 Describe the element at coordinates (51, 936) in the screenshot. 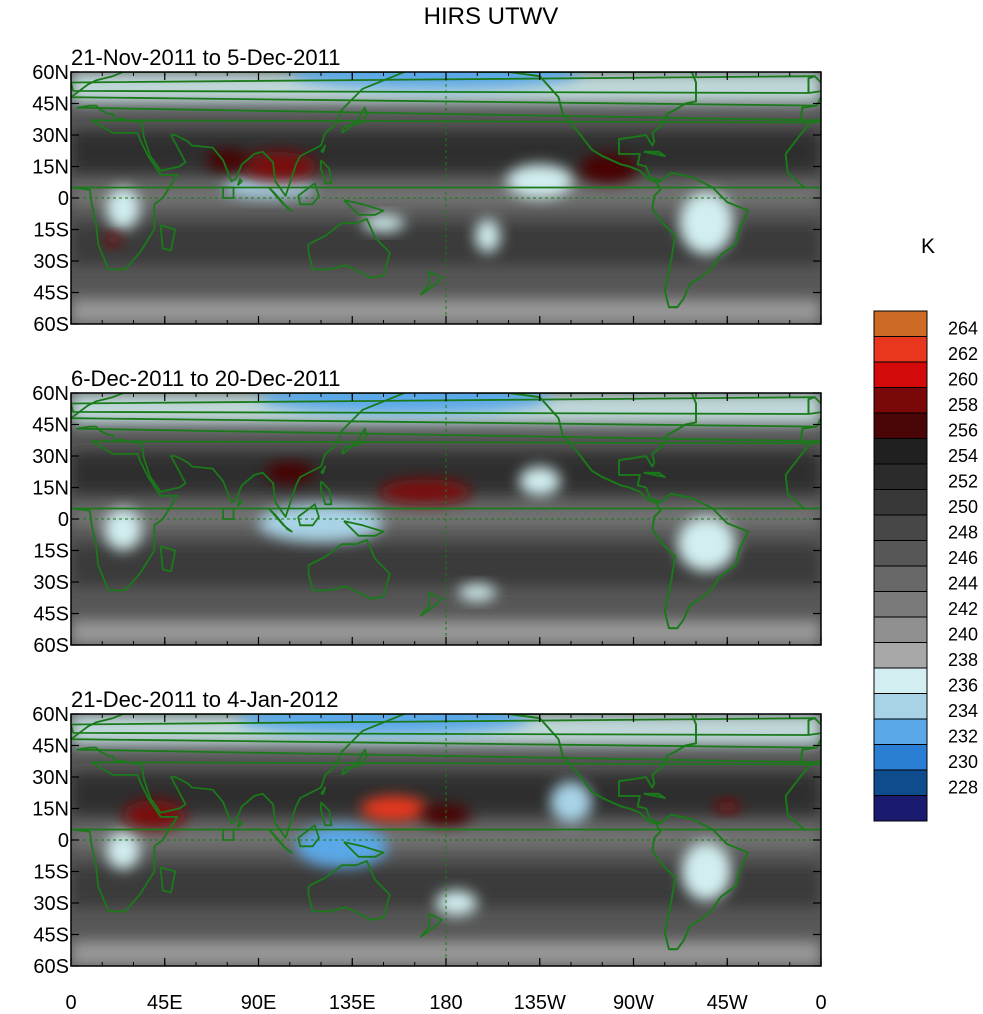

I see `lat-tick-label: 45S` at that location.